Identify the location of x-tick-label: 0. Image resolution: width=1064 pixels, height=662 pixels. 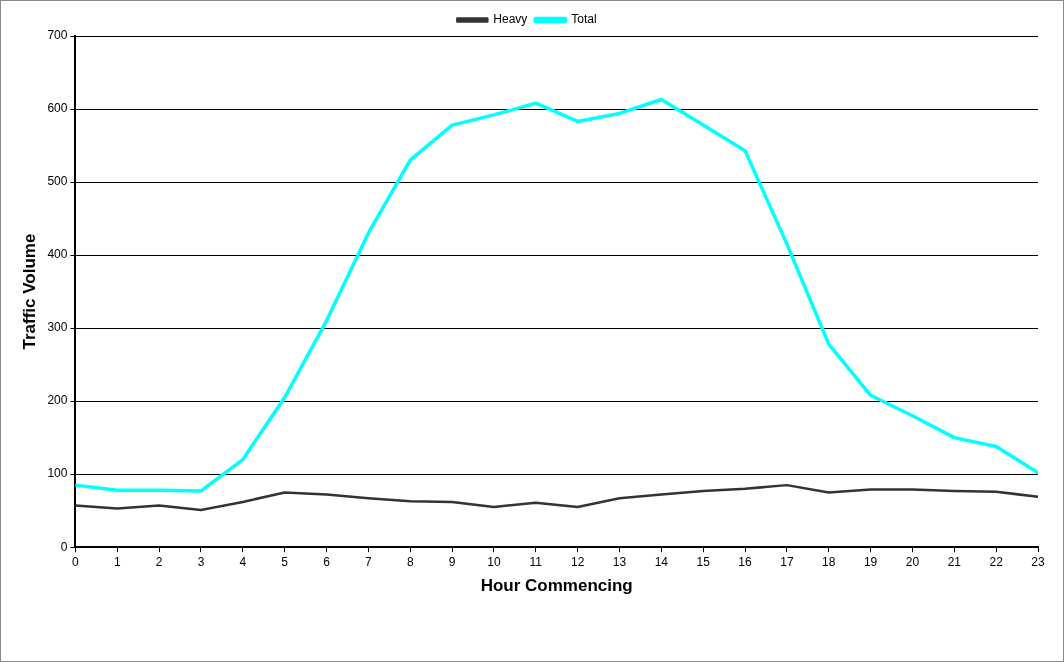
(76, 561).